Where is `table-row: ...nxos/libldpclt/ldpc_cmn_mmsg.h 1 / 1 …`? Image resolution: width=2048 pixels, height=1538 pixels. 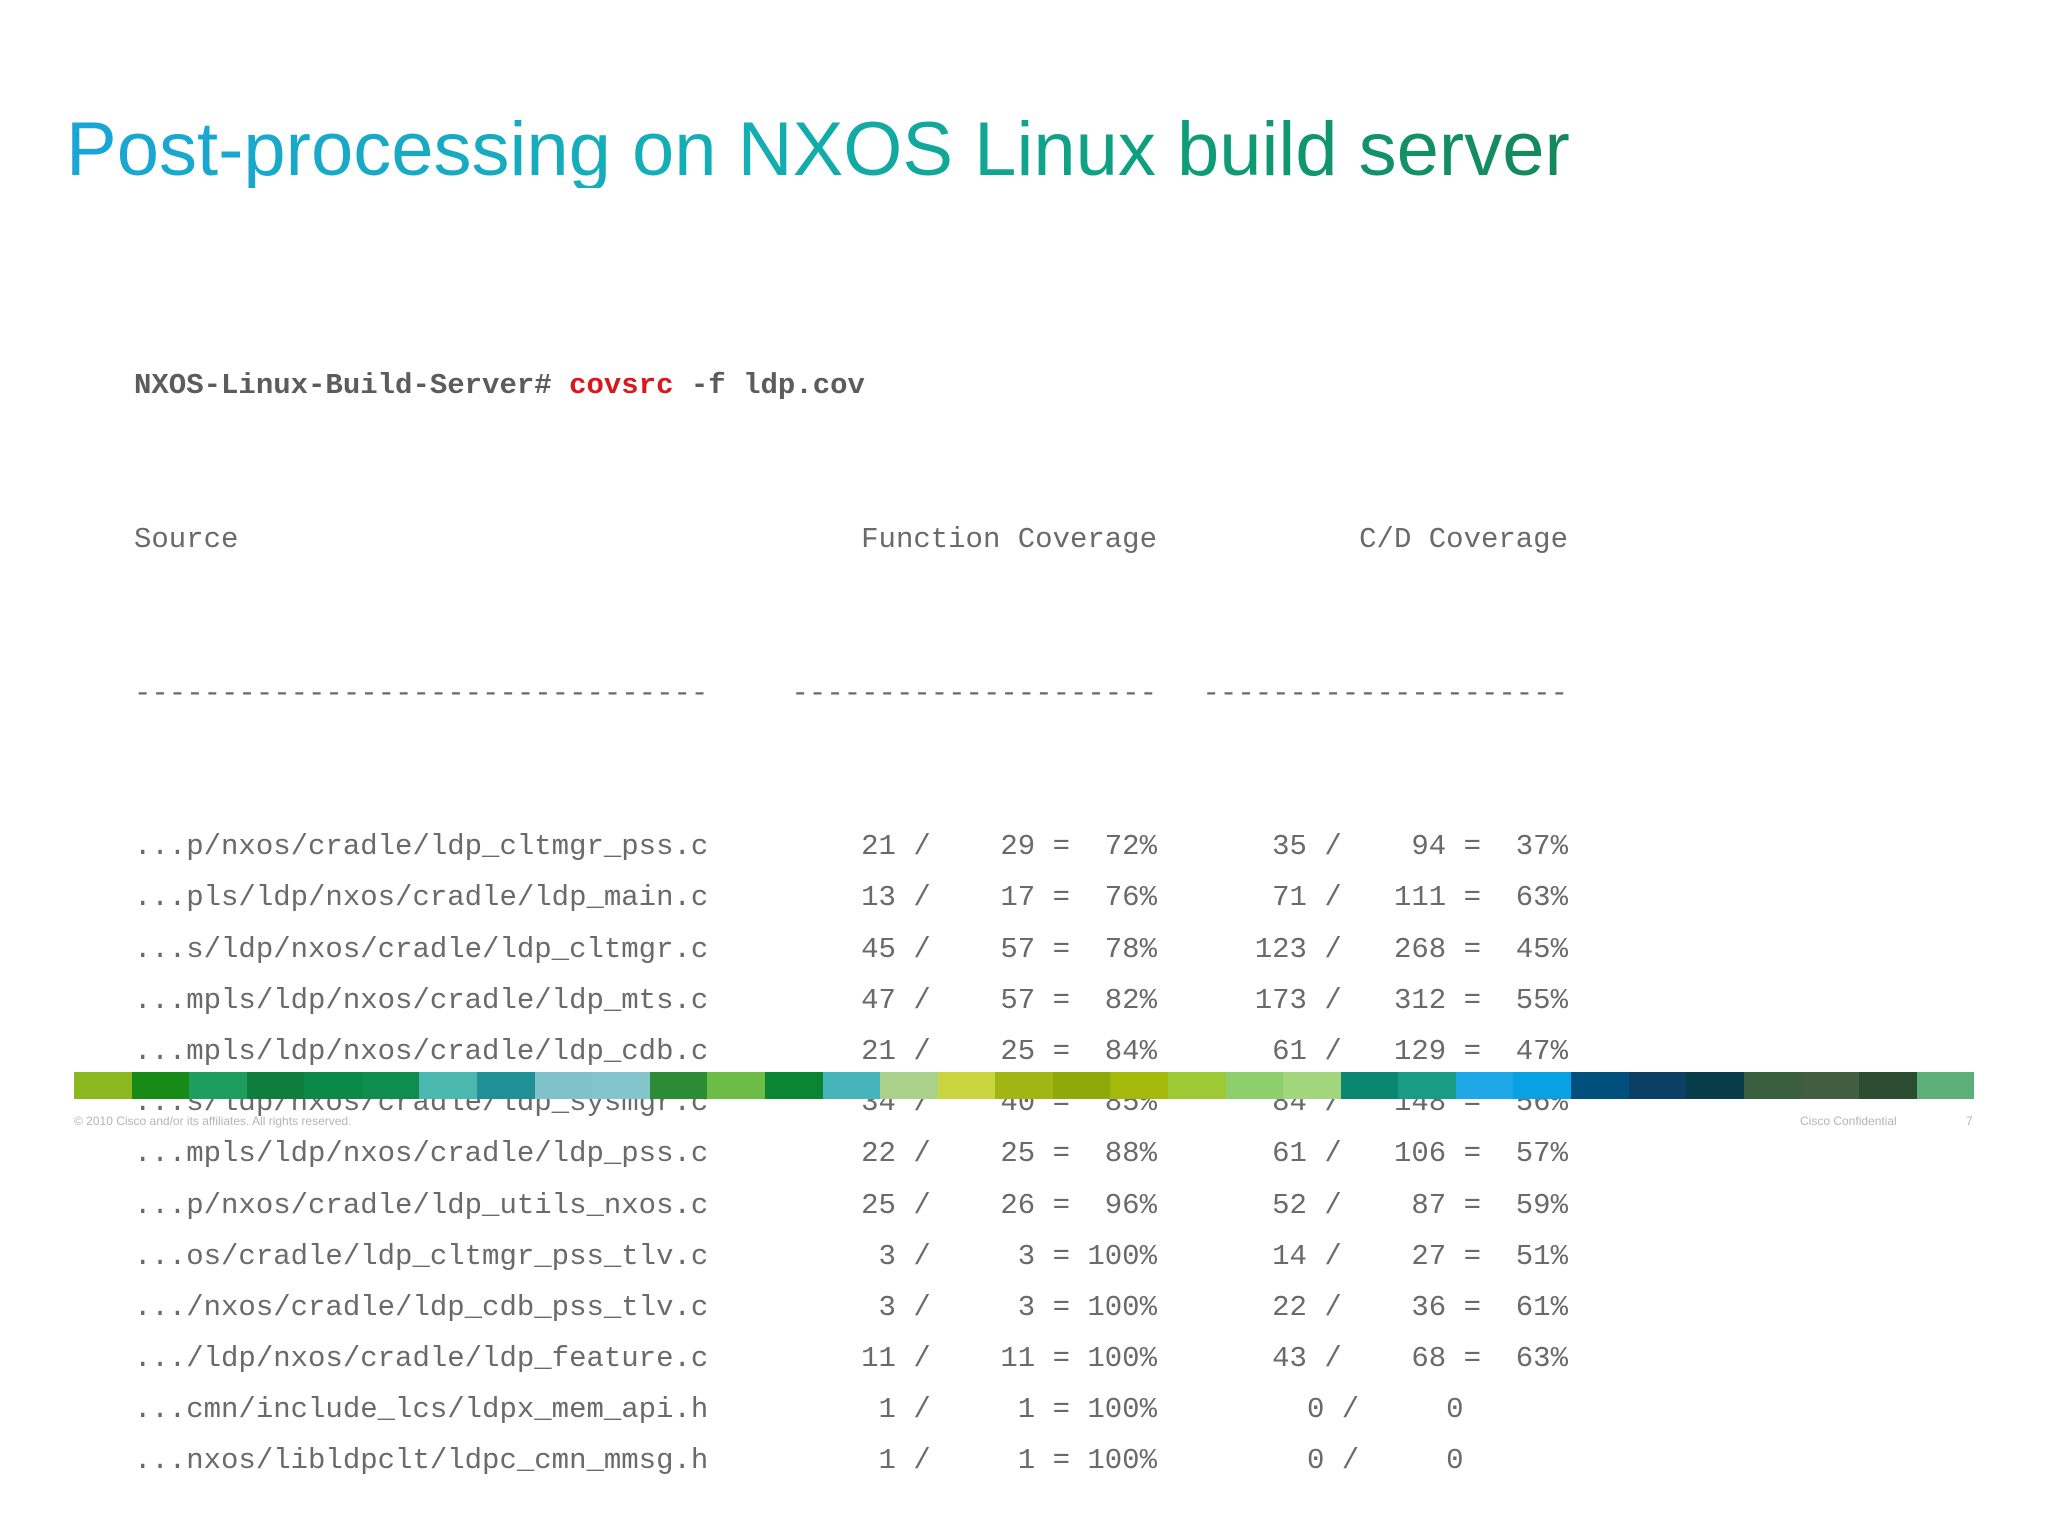 table-row: ...nxos/libldpclt/ldpc_cmn_mmsg.h 1 / 1 … is located at coordinates (851, 1460).